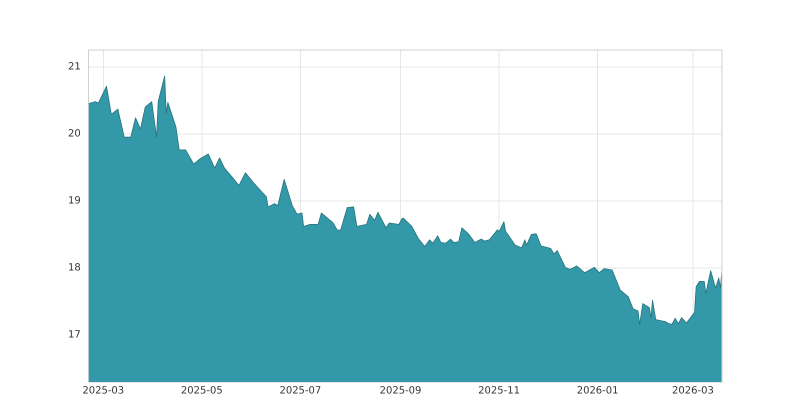  What do you see at coordinates (74, 134) in the screenshot?
I see `y-tick-label: 20` at bounding box center [74, 134].